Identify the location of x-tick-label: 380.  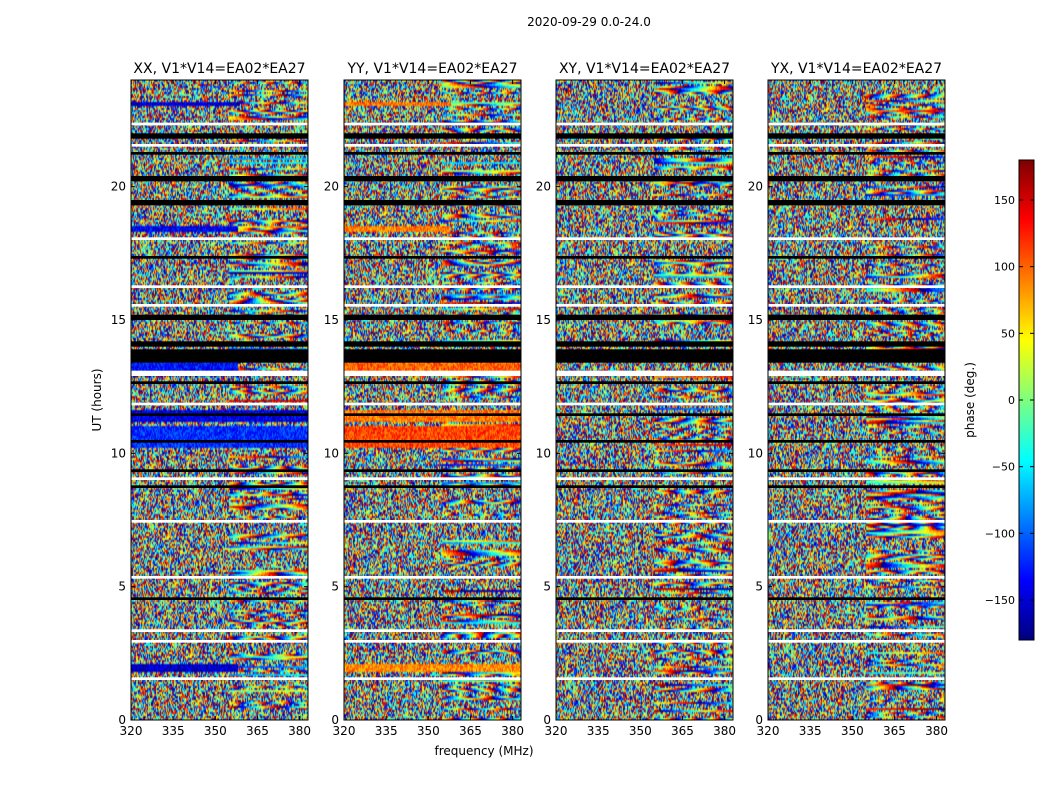
(299, 731).